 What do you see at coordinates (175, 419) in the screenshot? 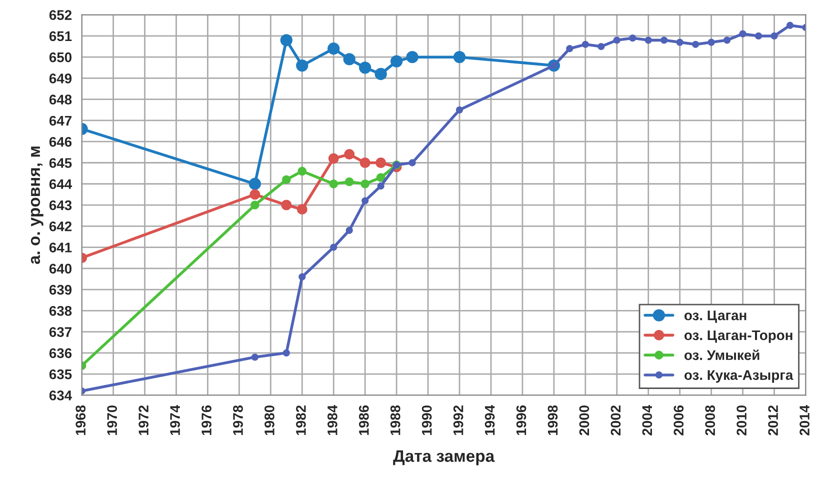
I see `x-tick-label: 1974` at bounding box center [175, 419].